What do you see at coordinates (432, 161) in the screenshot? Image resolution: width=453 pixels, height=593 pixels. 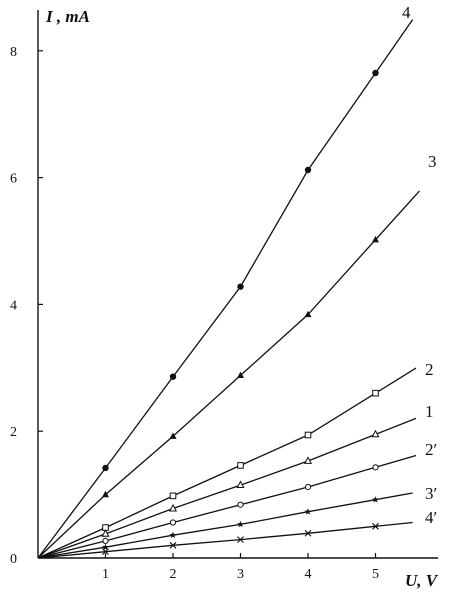 I see `series-label: 3` at bounding box center [432, 161].